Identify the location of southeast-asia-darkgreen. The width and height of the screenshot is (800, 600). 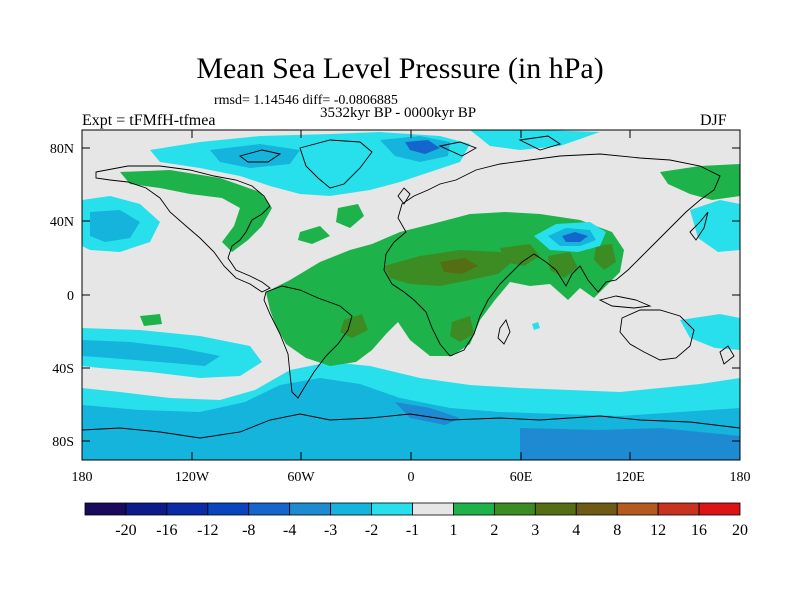
(605, 257).